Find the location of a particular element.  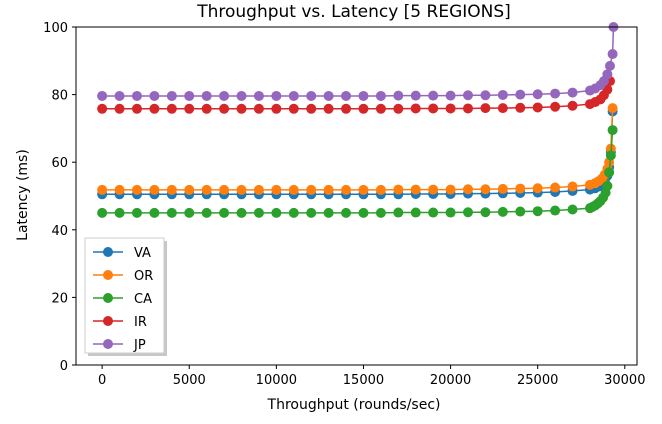

x-axis-label: Throughput (rounds/sec) is located at coordinates (354, 405).